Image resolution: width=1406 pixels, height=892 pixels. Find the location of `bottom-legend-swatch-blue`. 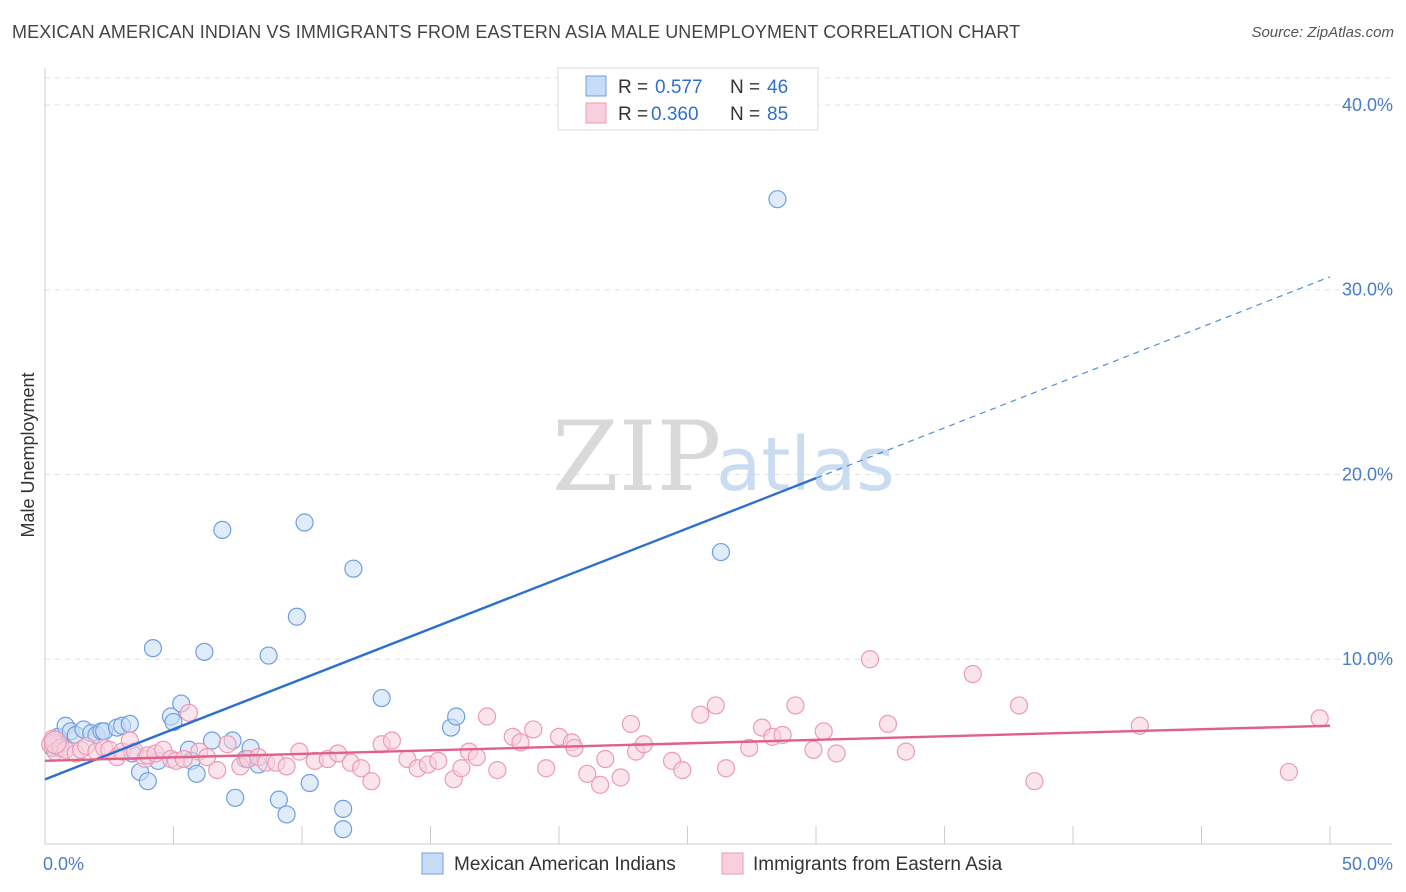

bottom-legend-swatch-blue is located at coordinates (432, 863).